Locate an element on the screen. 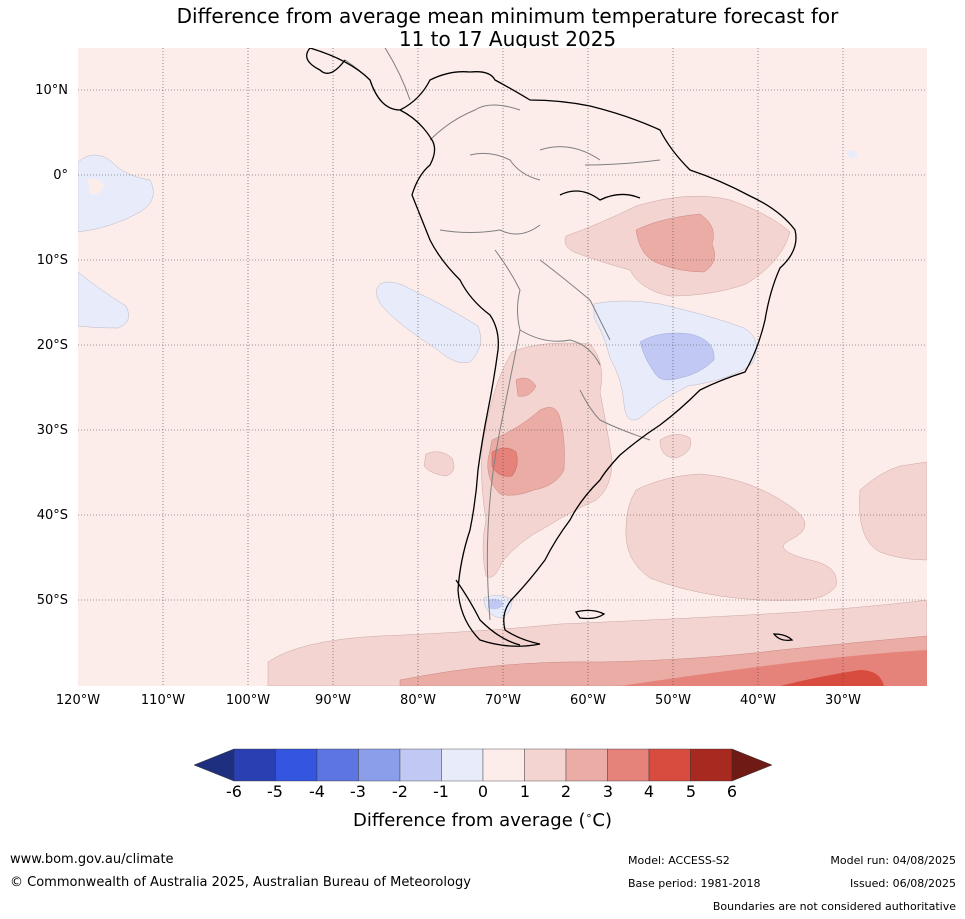  lon-label-40w: 40°W is located at coordinates (758, 700).